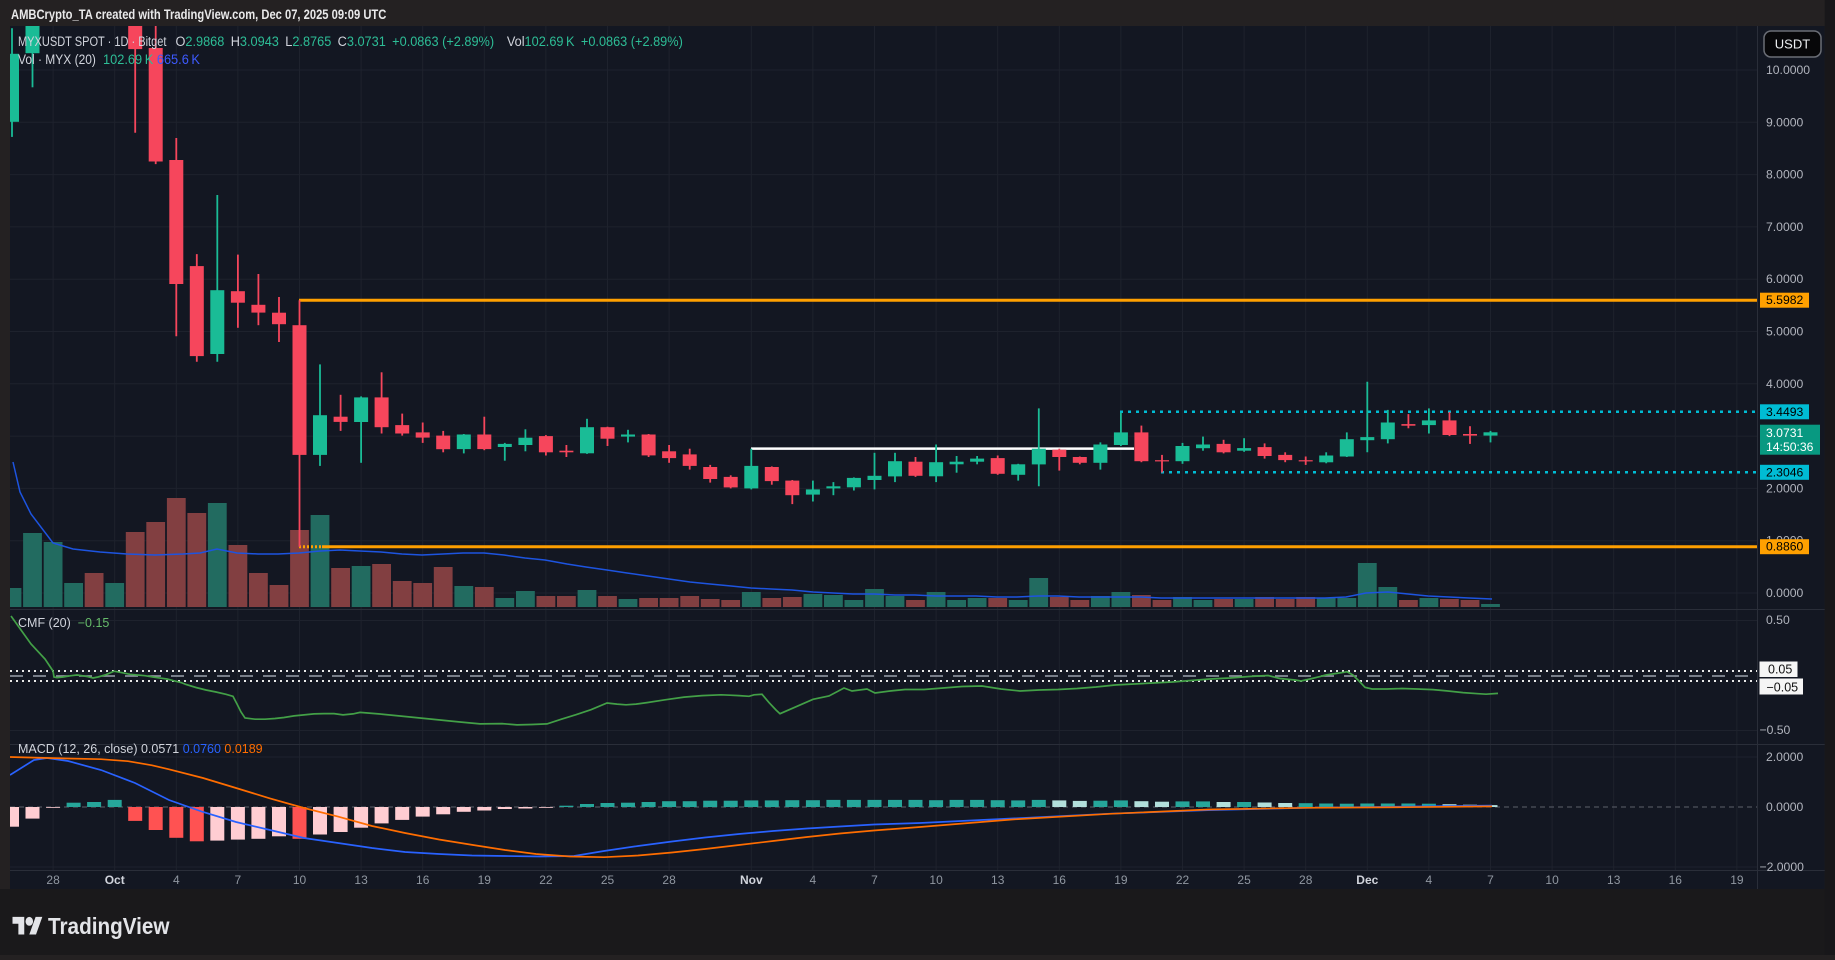 Image resolution: width=1835 pixels, height=960 pixels. I want to click on svg-text: TradingView, so click(109, 926).